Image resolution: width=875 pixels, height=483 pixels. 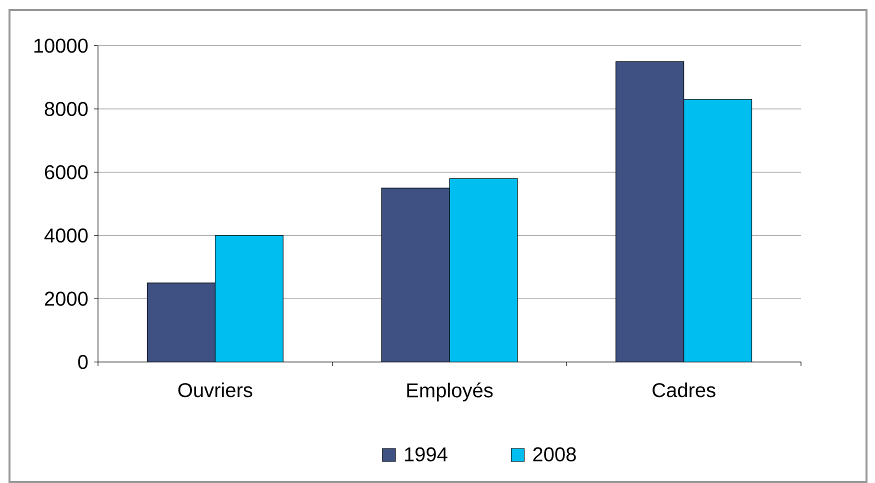 What do you see at coordinates (66, 235) in the screenshot?
I see `y-tick-label: 4000` at bounding box center [66, 235].